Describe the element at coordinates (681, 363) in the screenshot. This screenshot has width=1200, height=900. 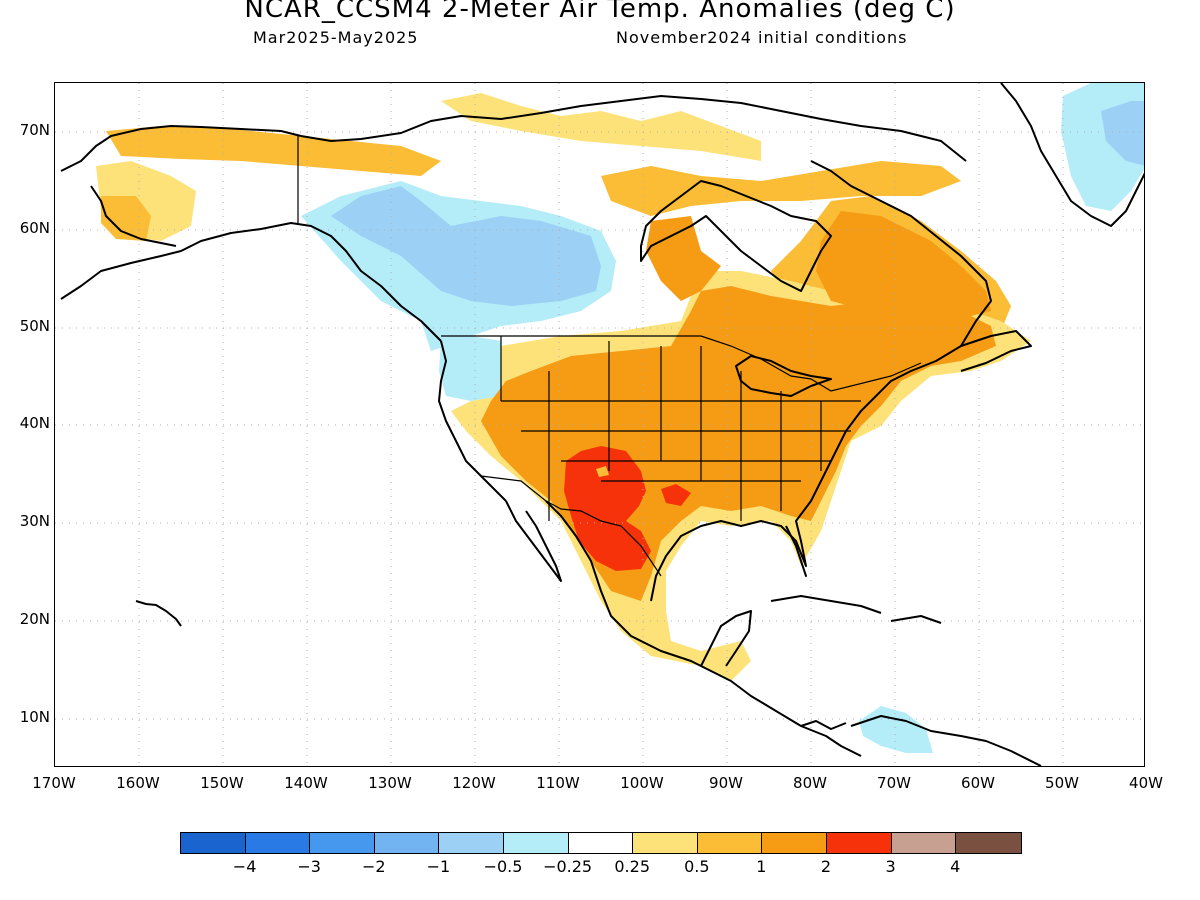
I see `us-canada-border` at that location.